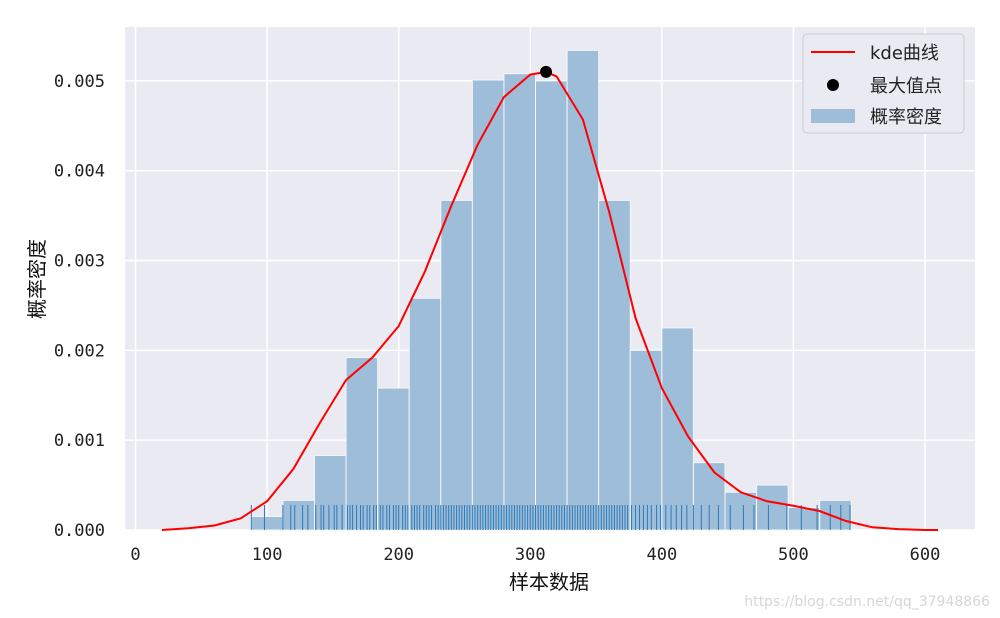 The width and height of the screenshot is (1000, 618). What do you see at coordinates (906, 86) in the screenshot?
I see `legend-max-point-label: 最大值点` at bounding box center [906, 86].